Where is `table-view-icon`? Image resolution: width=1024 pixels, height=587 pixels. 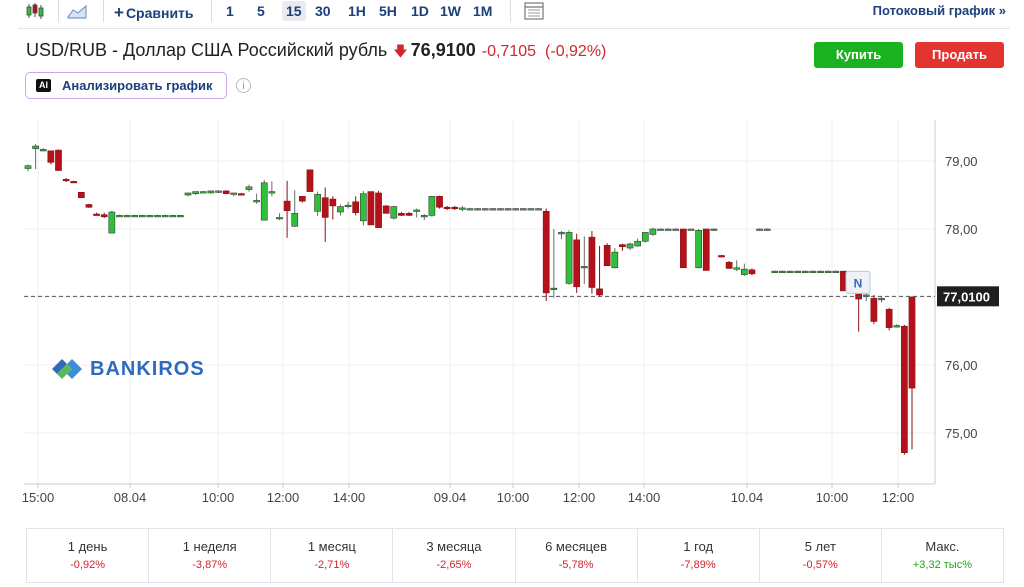
table-view-icon is located at coordinates (534, 11).